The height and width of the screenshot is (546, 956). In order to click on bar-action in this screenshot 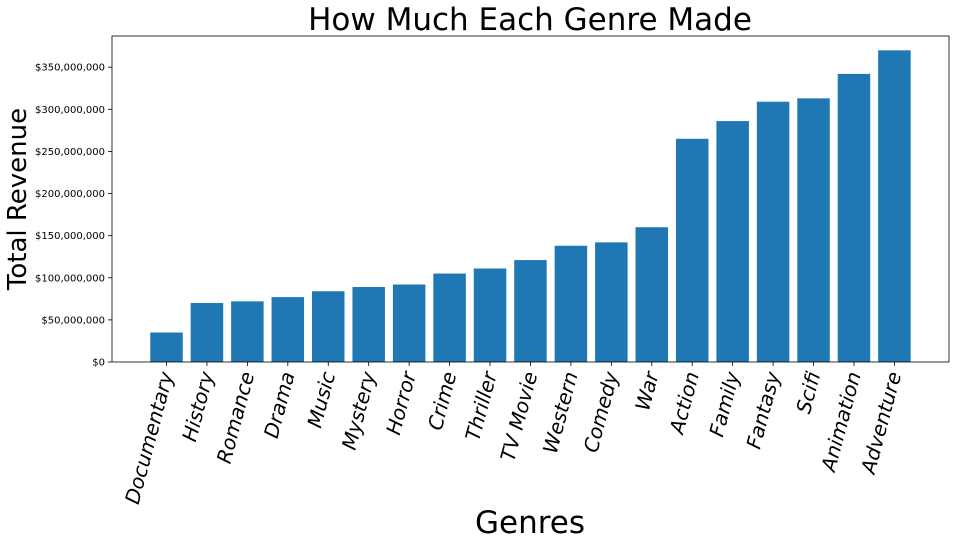, I will do `click(692, 250)`.